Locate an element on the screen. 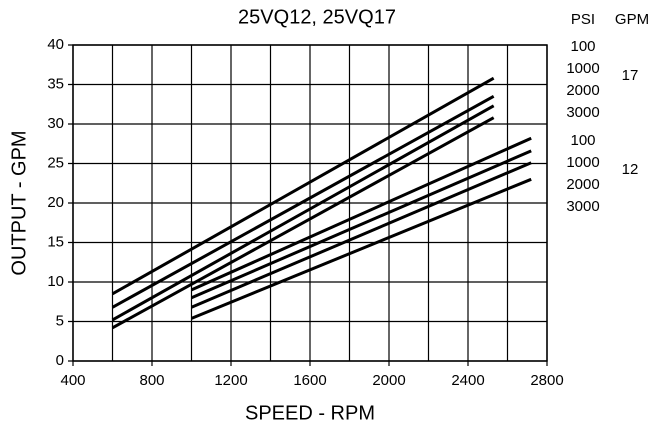  x-tick-label: 800 is located at coordinates (151, 380).